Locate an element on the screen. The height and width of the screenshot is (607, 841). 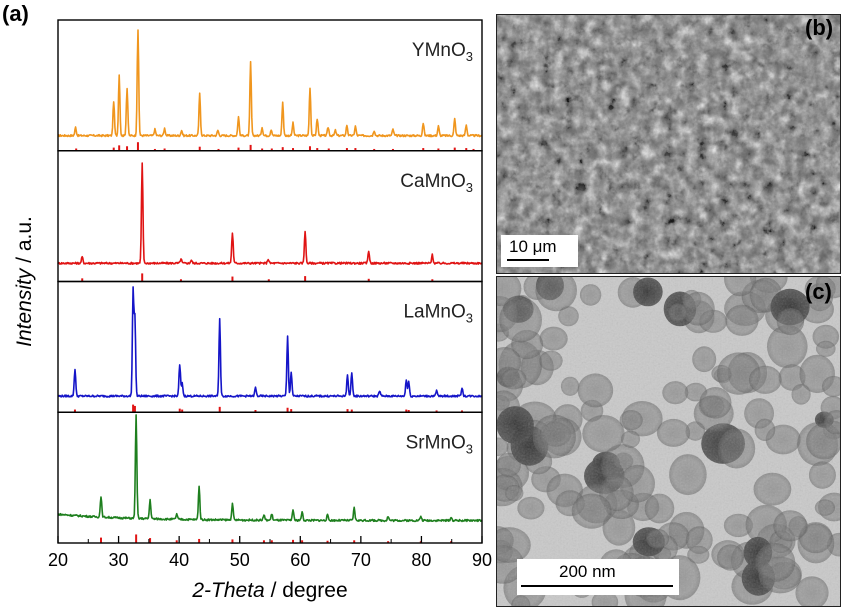
series-label: YMnO3 is located at coordinates (442, 52).